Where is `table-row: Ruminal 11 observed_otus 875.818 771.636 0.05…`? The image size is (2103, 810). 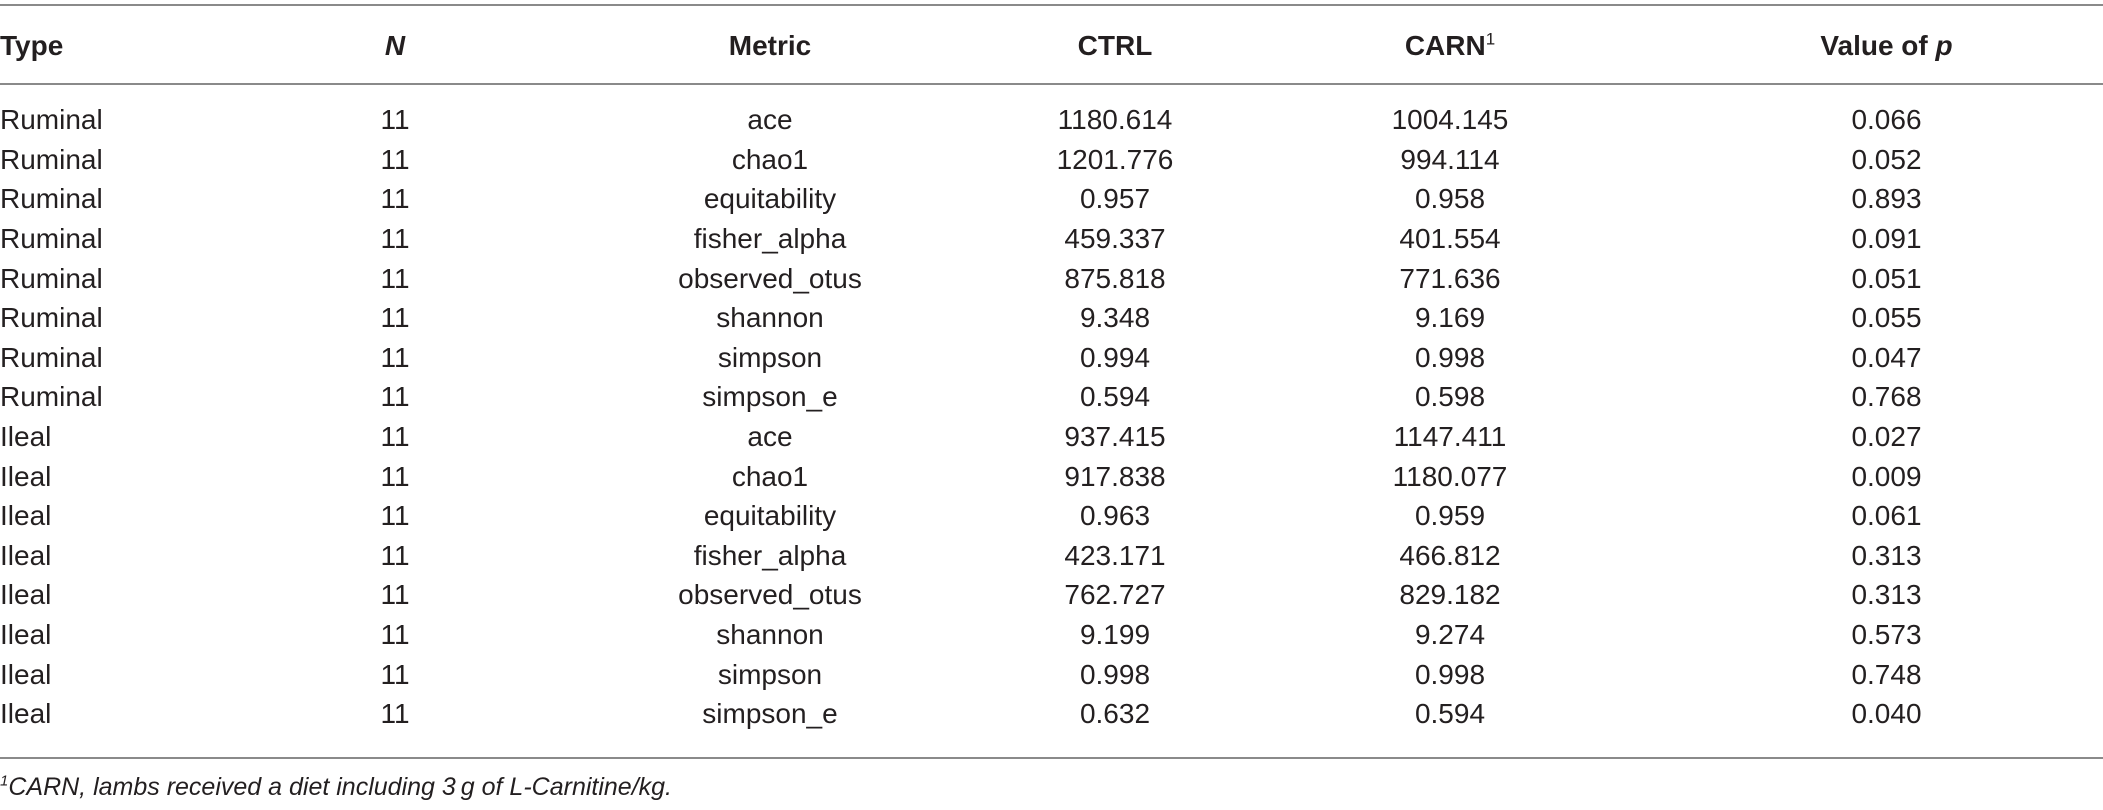
table-row: Ruminal 11 observed_otus 875.818 771.636 0.05… is located at coordinates (1051, 278).